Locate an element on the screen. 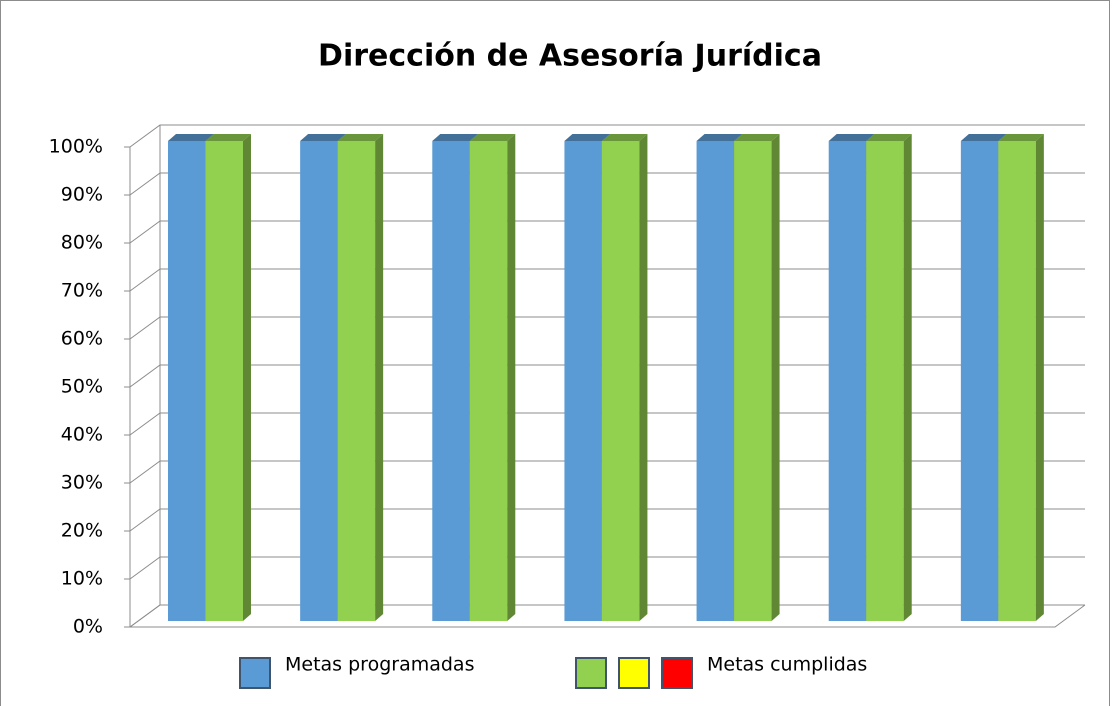  grid-line is located at coordinates (607, 136).